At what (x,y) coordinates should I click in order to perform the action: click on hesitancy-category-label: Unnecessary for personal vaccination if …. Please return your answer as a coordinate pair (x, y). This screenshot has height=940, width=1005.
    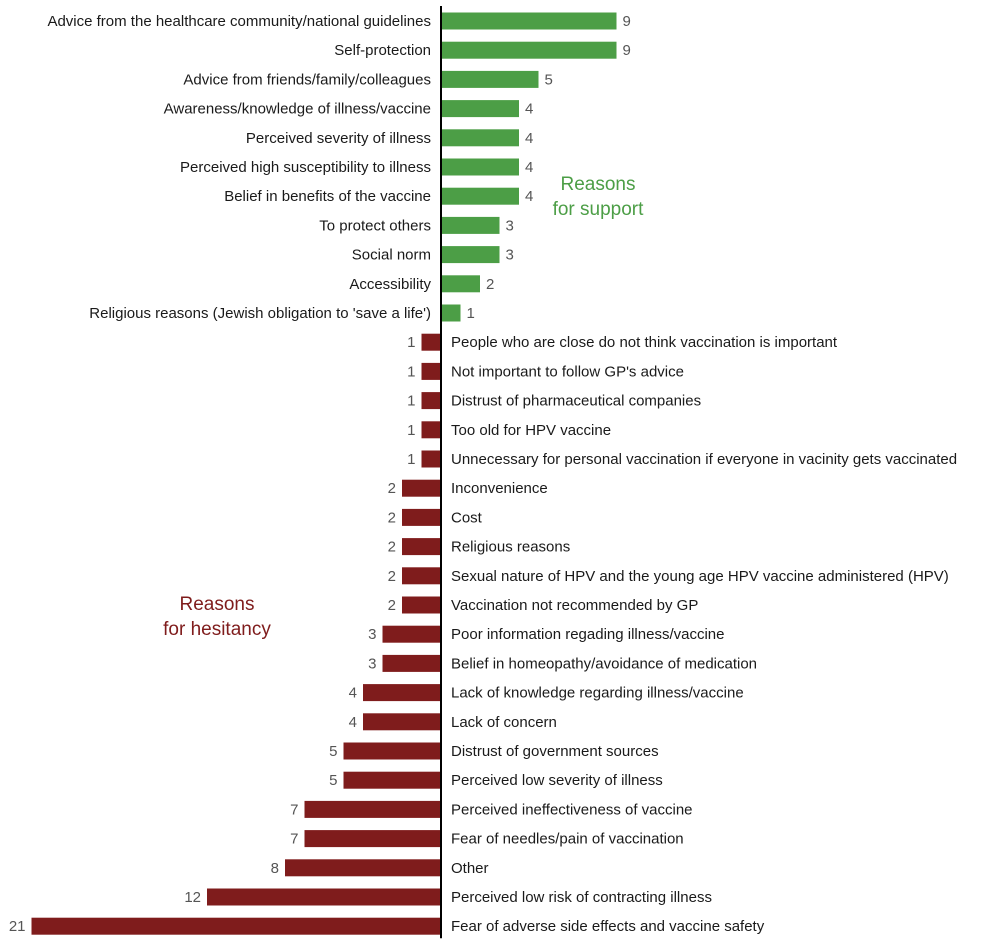
    Looking at the image, I should click on (704, 459).